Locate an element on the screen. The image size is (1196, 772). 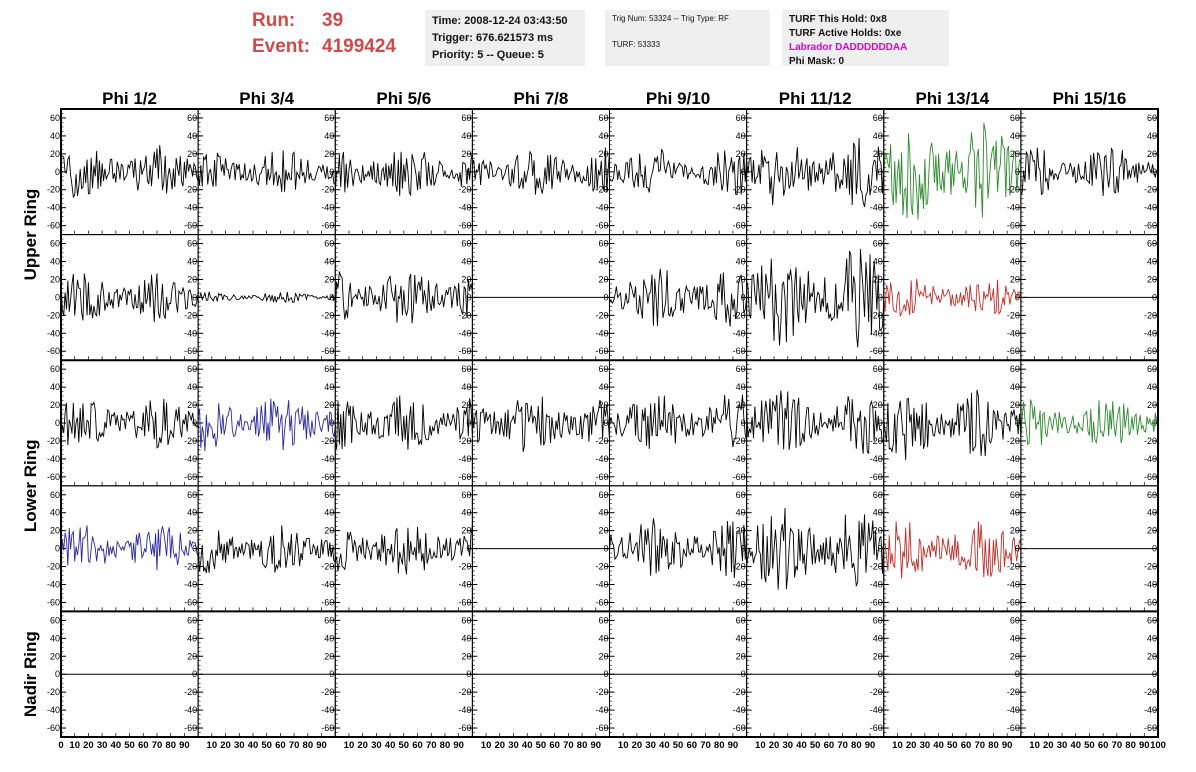
trig-num-text: Trig Num: 53324 -- Trig Type: RF is located at coordinates (670, 18).